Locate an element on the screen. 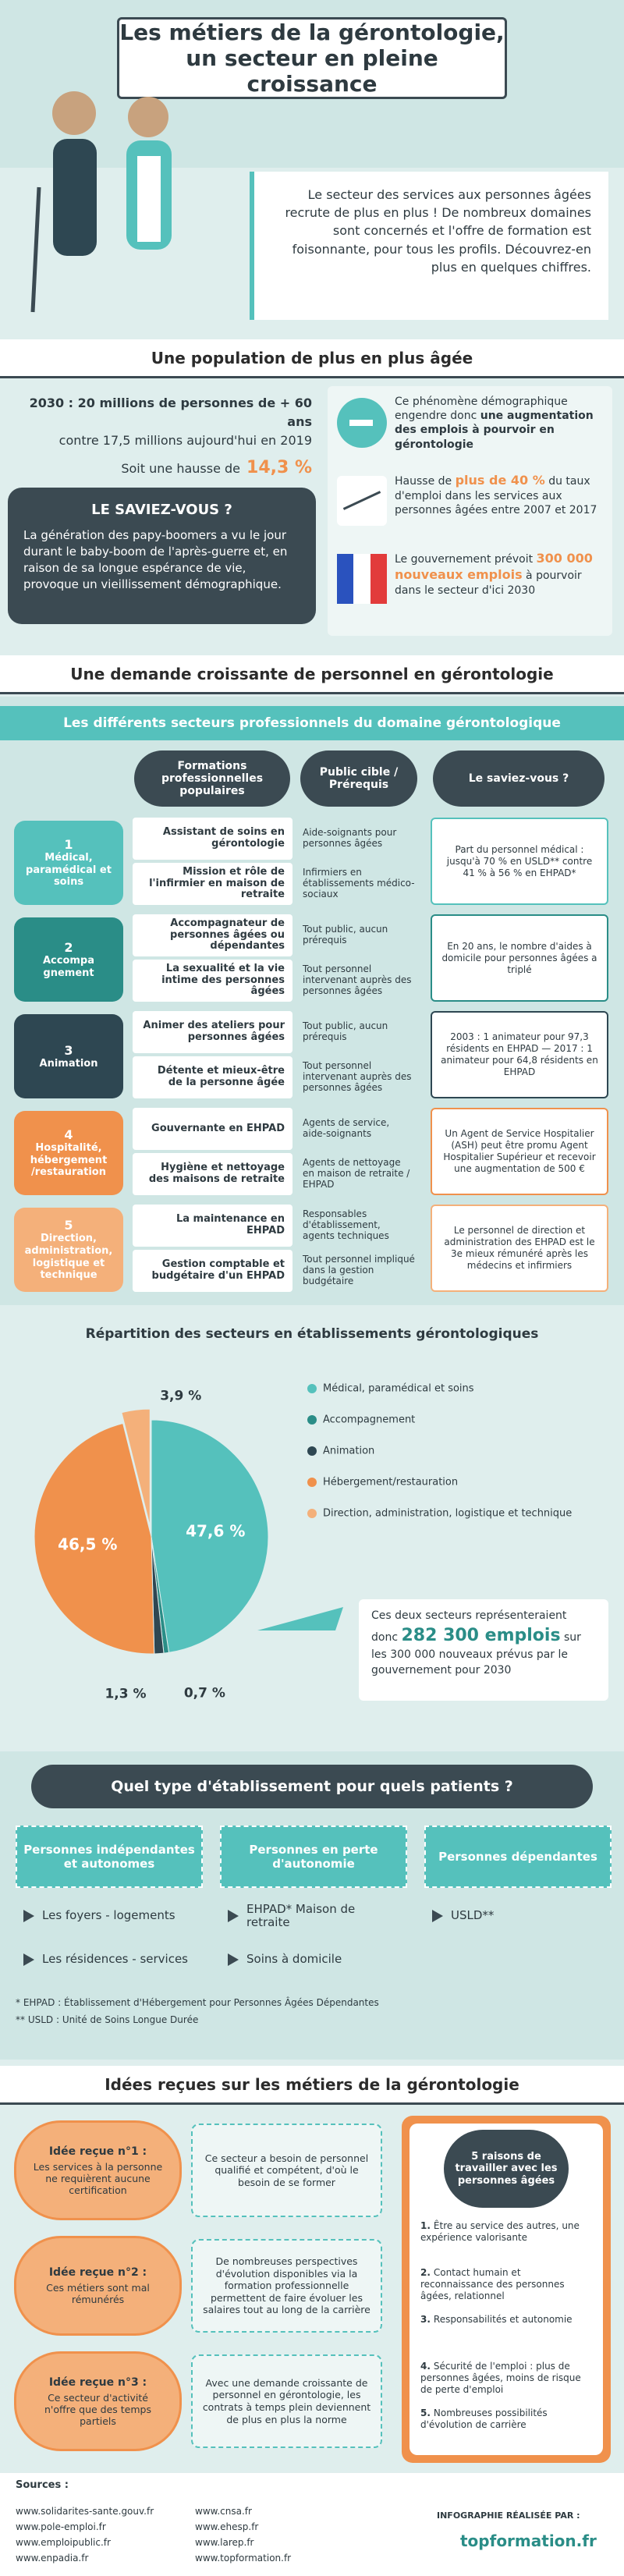 This screenshot has height=2576, width=624. formation-name: La maintenance en EHPAD is located at coordinates (231, 1225).